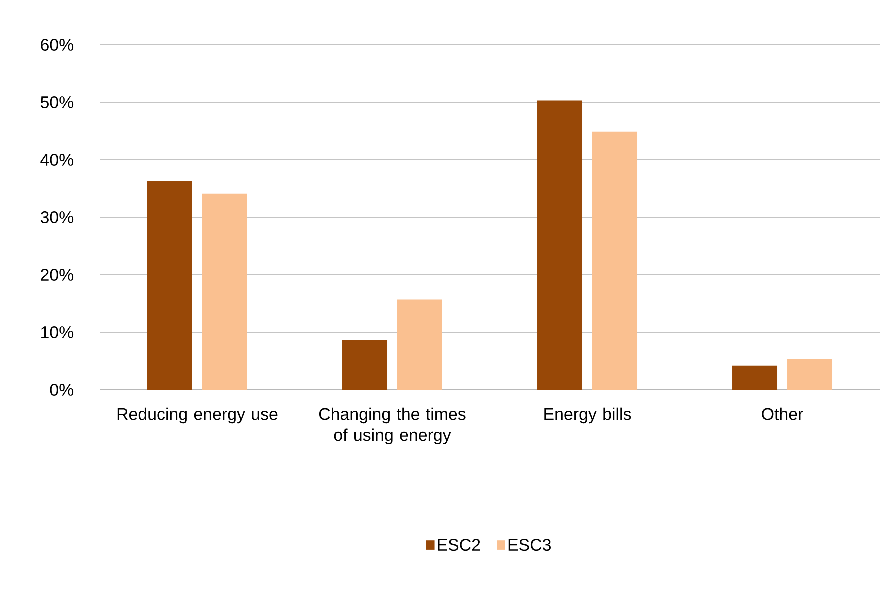 Image resolution: width=892 pixels, height=590 pixels. What do you see at coordinates (58, 332) in the screenshot?
I see `y-tick-label: 10%` at bounding box center [58, 332].